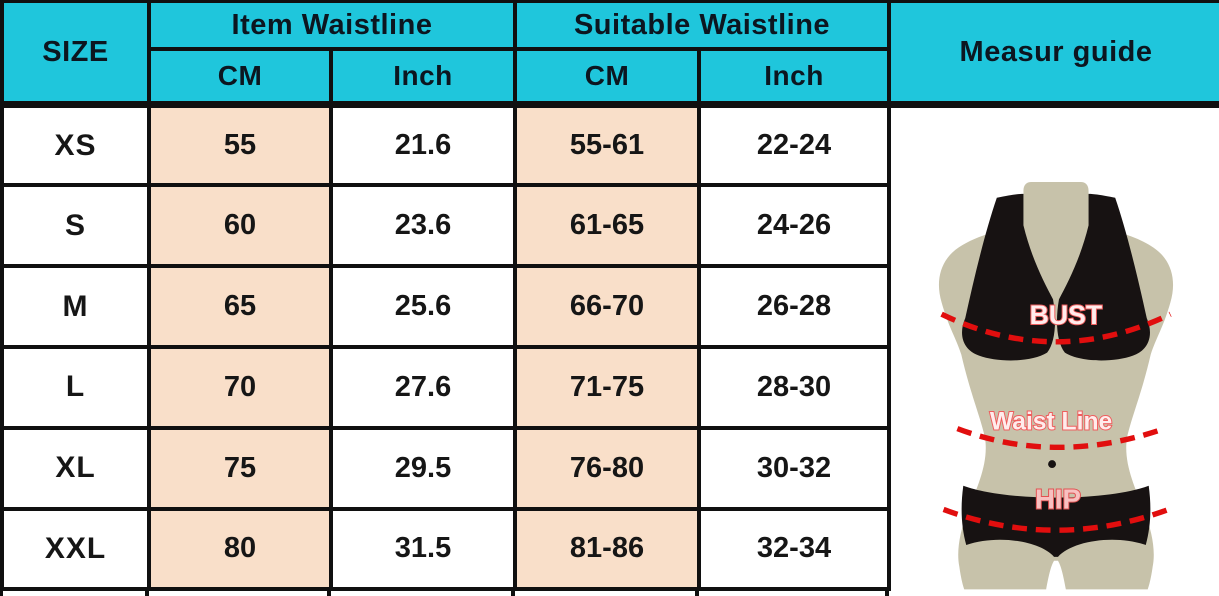  Describe the element at coordinates (794, 387) in the screenshot. I see `suitable-inch-value: 28-30` at that location.